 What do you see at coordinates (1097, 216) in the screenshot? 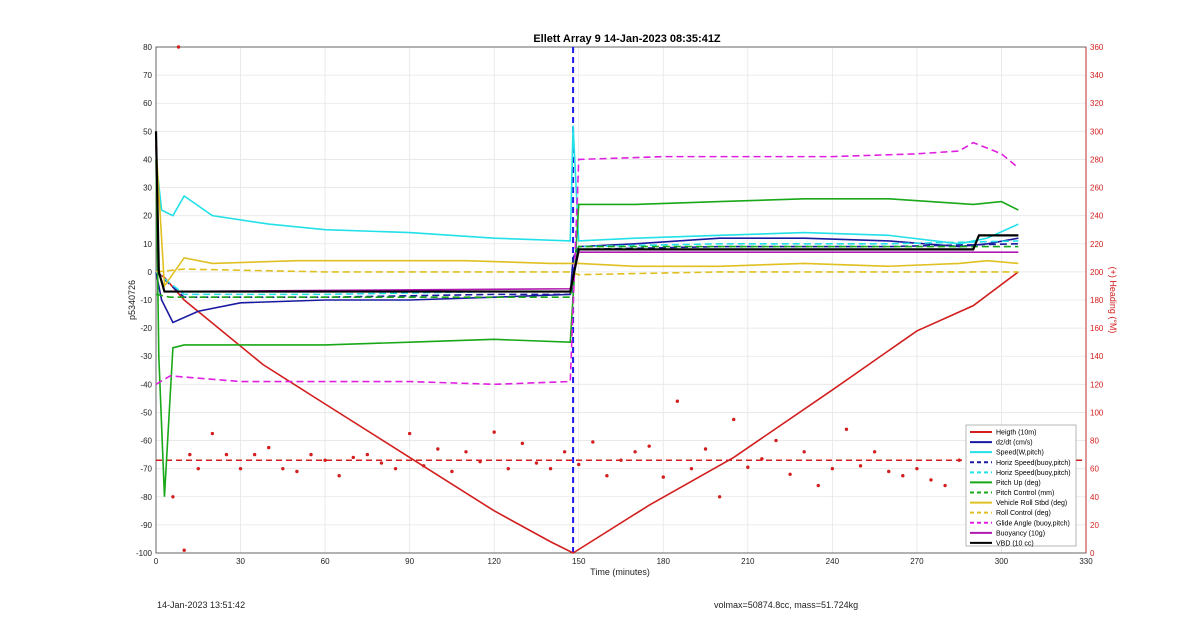
I see `y-right-tick-label: 240` at bounding box center [1097, 216].